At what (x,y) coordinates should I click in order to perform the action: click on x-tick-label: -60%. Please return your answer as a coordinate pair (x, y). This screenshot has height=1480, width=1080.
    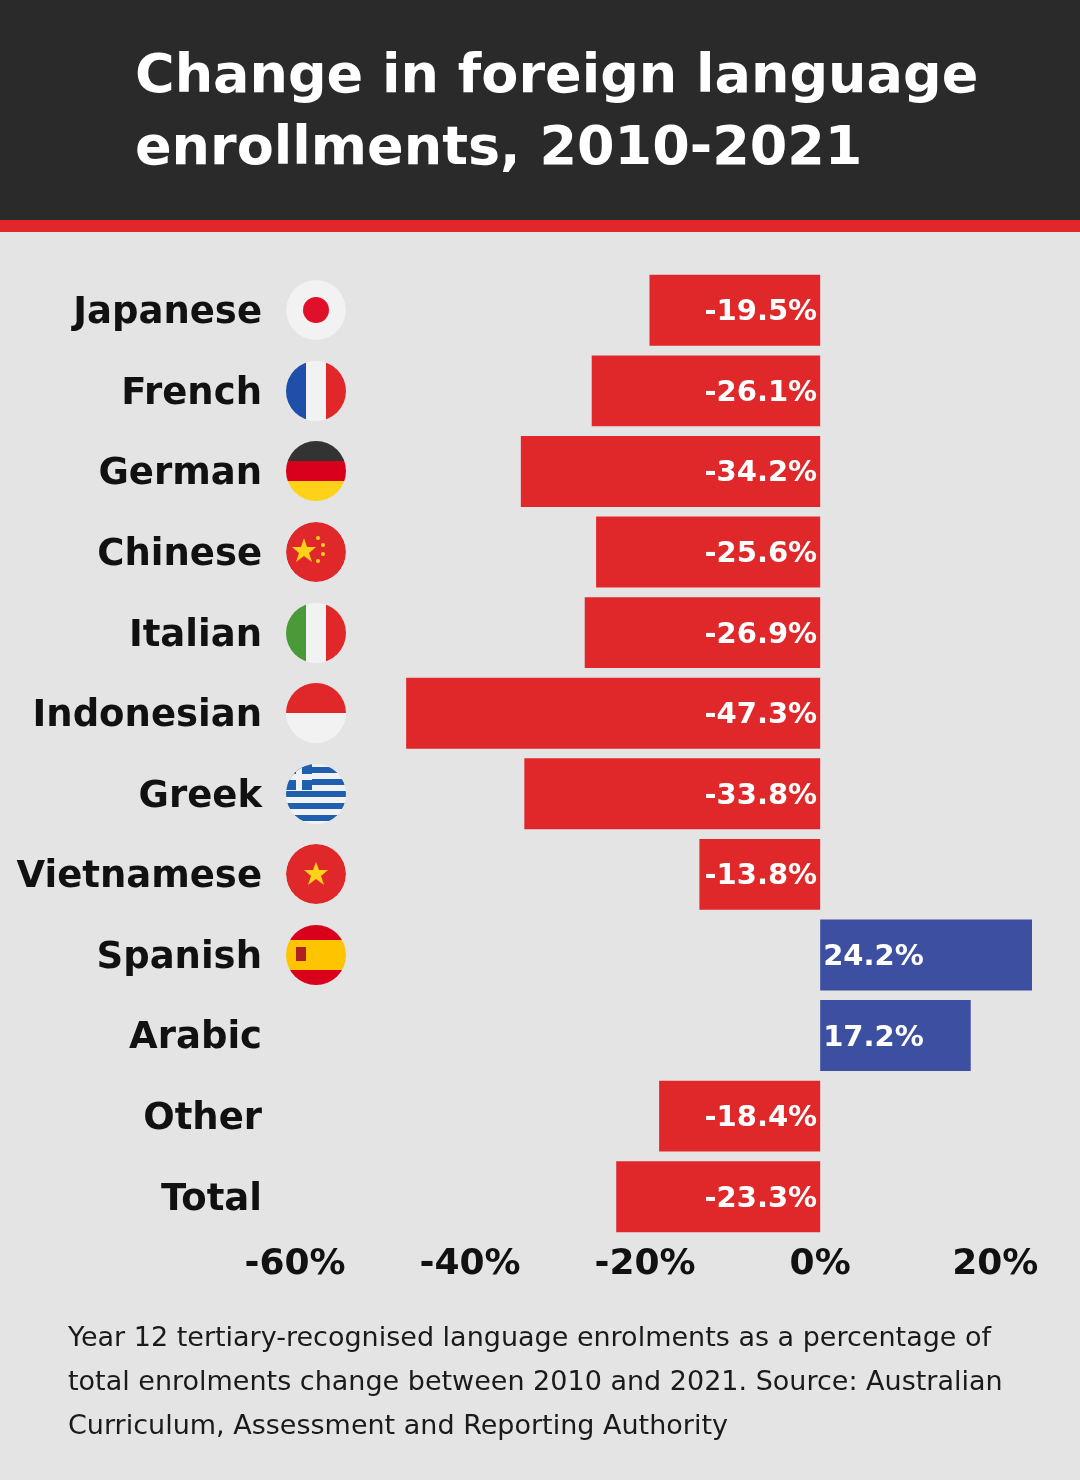
    Looking at the image, I should click on (295, 1261).